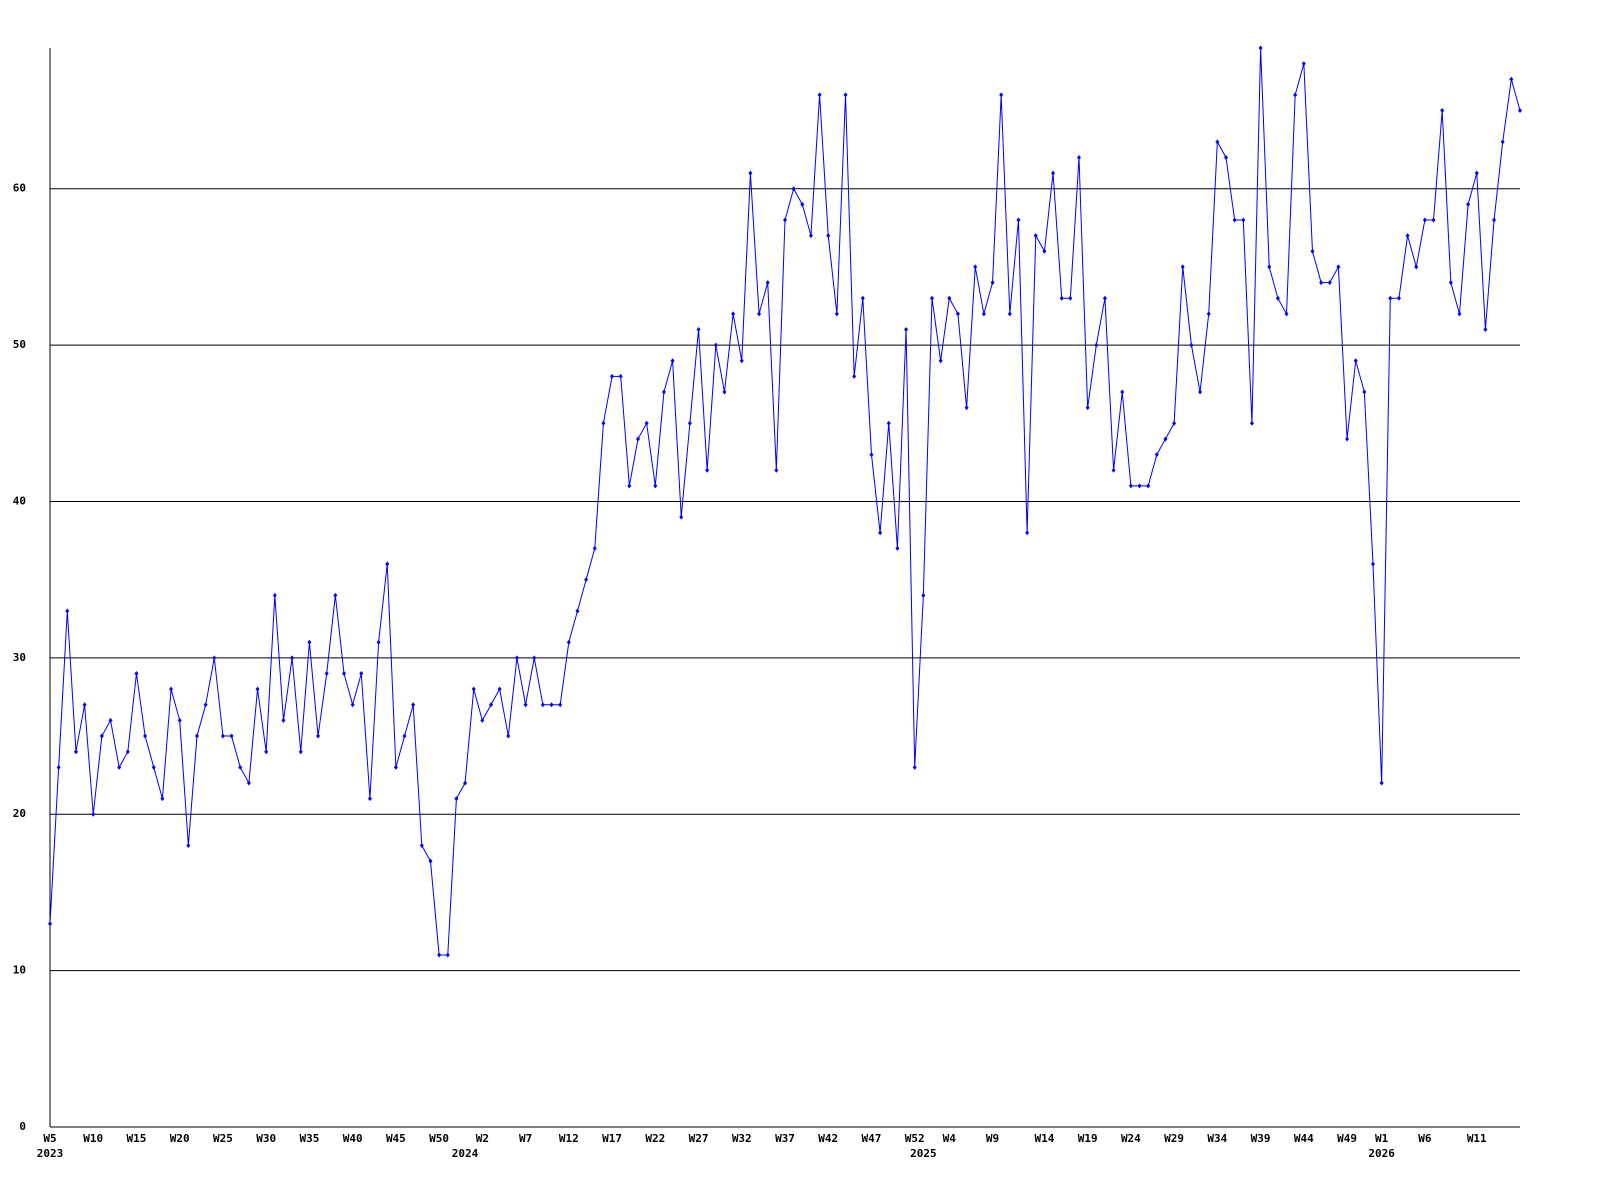 The width and height of the screenshot is (1600, 1200). I want to click on x-tick-label: W5, so click(49, 1138).